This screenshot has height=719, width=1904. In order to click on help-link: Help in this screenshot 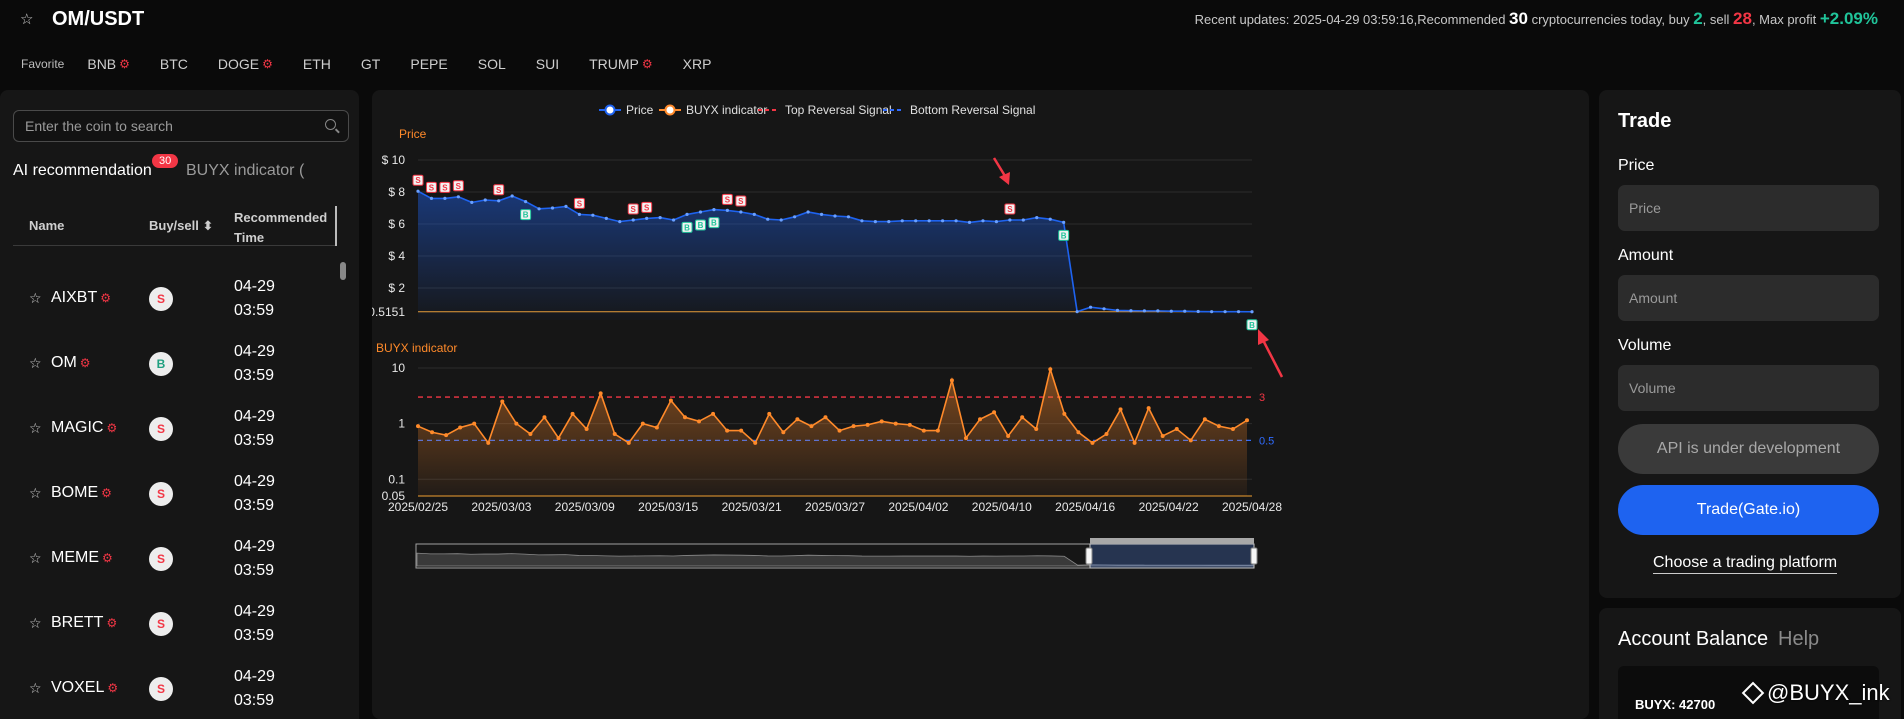, I will do `click(1799, 639)`.